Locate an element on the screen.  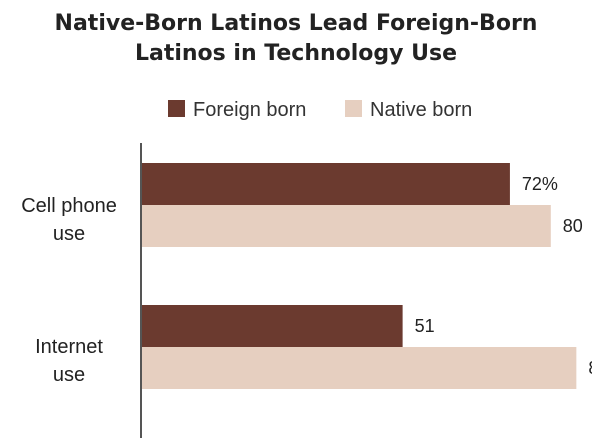
data-label-foreign-born-1: 51 is located at coordinates (425, 326).